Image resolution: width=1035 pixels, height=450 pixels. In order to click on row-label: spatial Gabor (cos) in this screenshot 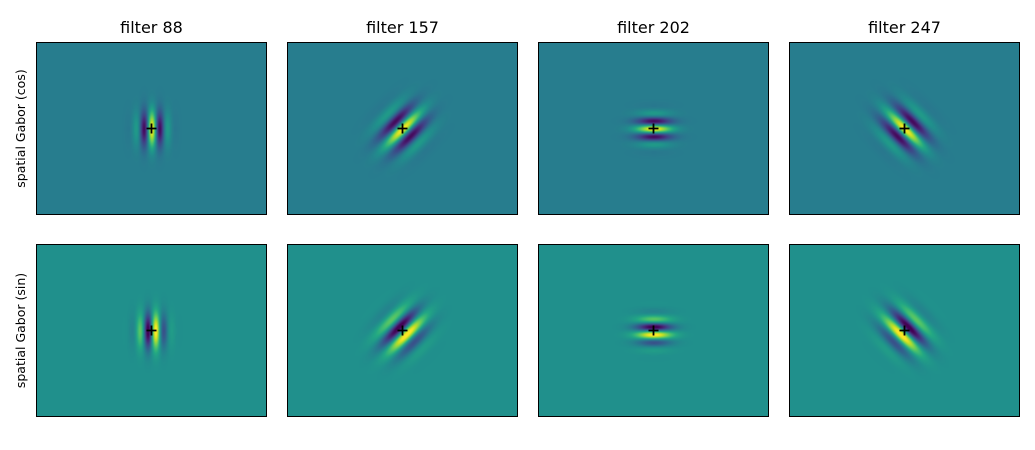, I will do `click(20, 128)`.